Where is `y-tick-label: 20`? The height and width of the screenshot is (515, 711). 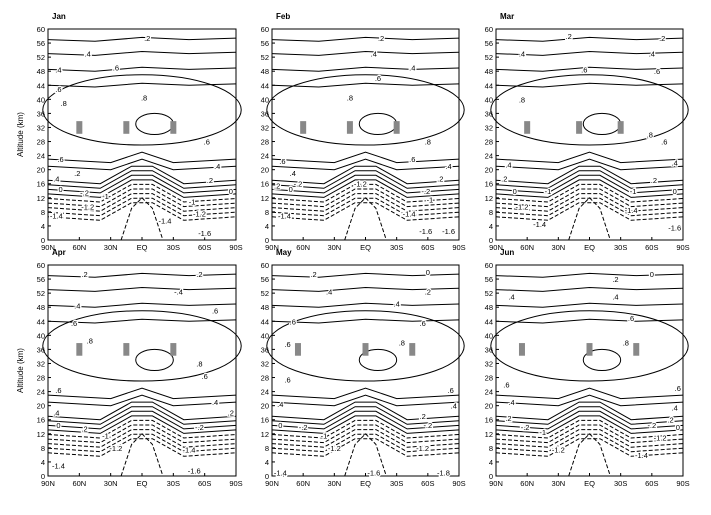
y-tick-label: 20 is located at coordinates (489, 406).